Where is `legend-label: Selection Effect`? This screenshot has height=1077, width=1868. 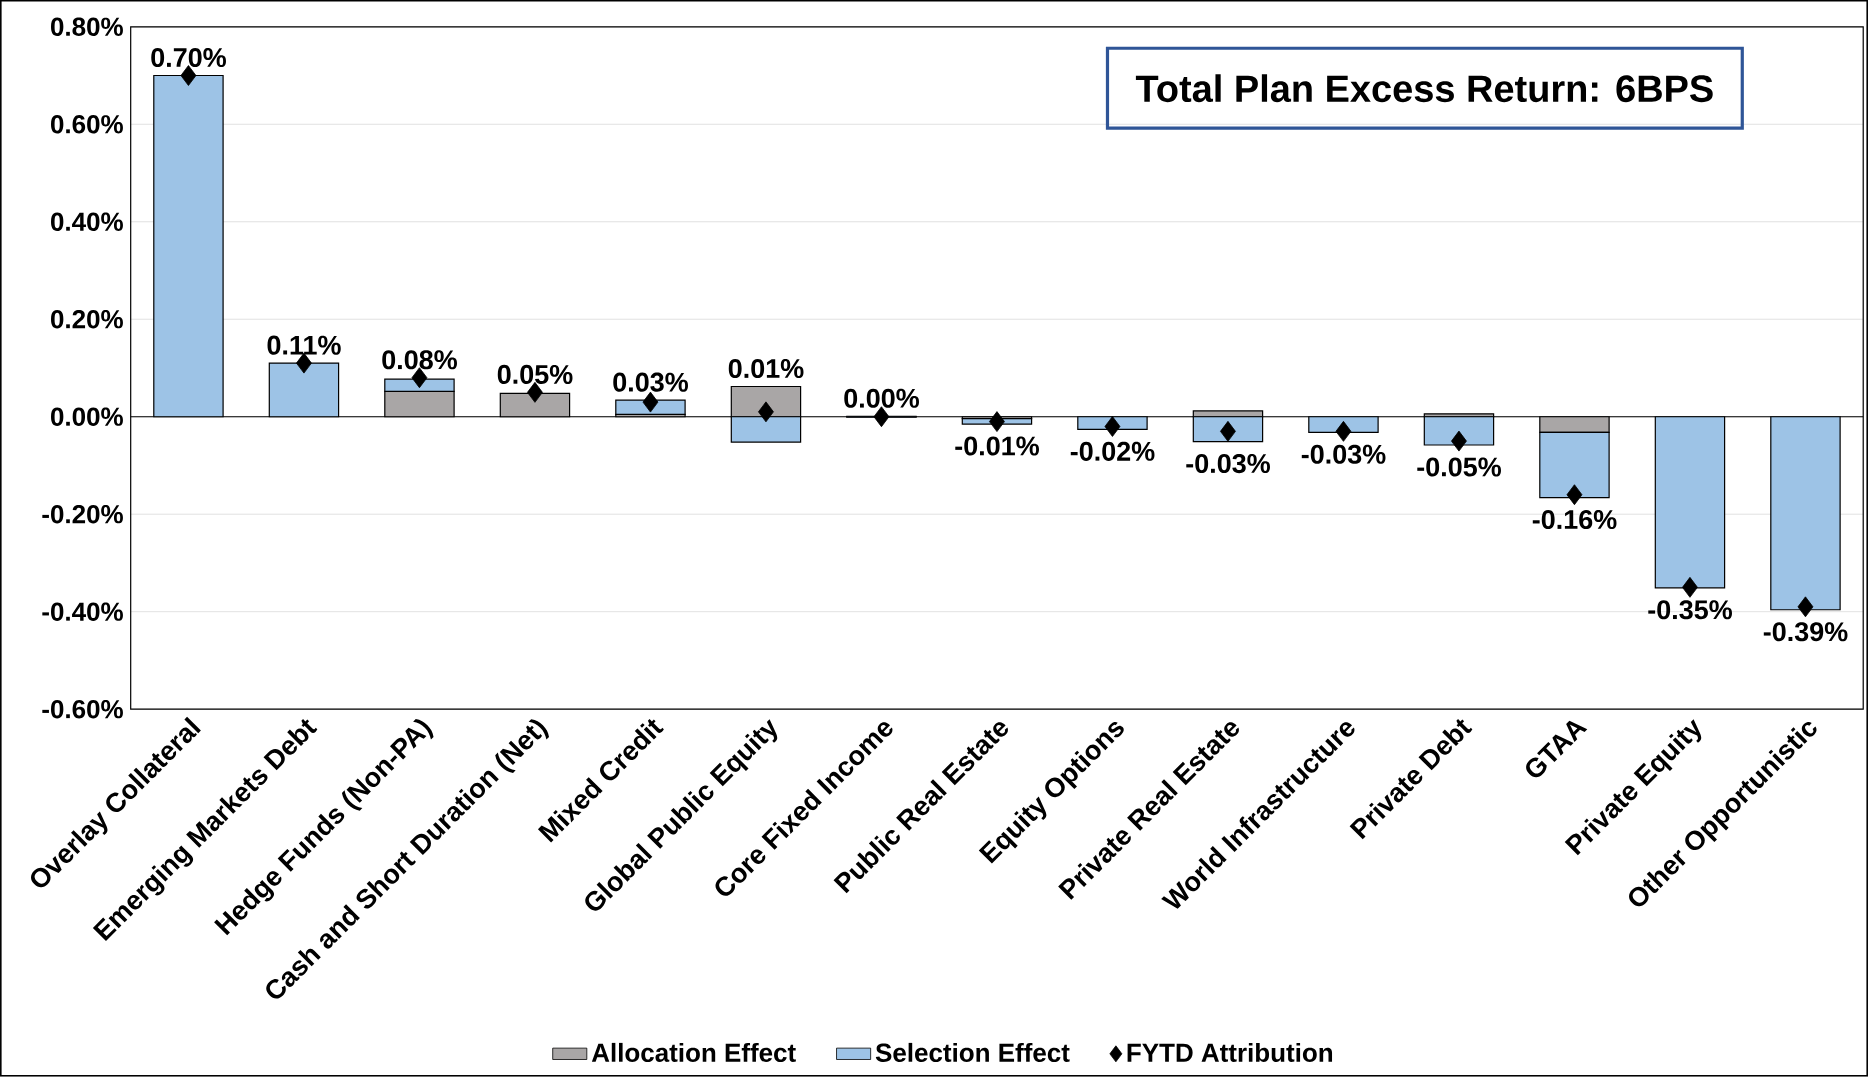
legend-label: Selection Effect is located at coordinates (972, 1053).